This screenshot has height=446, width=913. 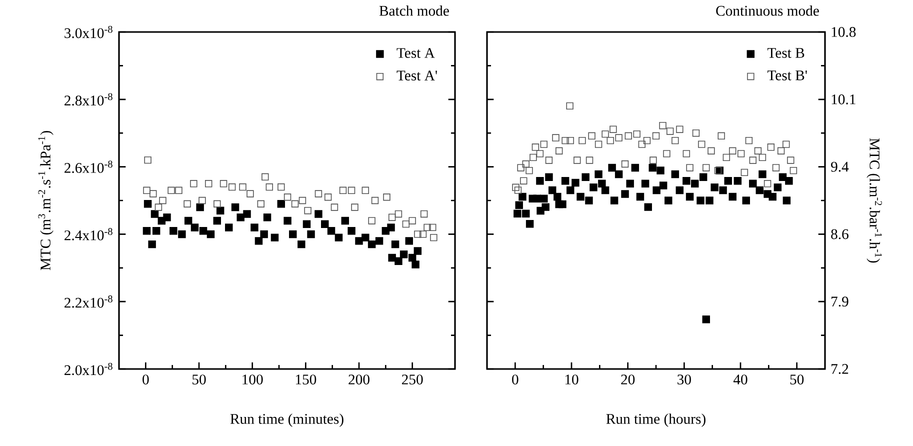 I want to click on y-tick-label: 2.8x10$^{-8}$, so click(x=88, y=99).